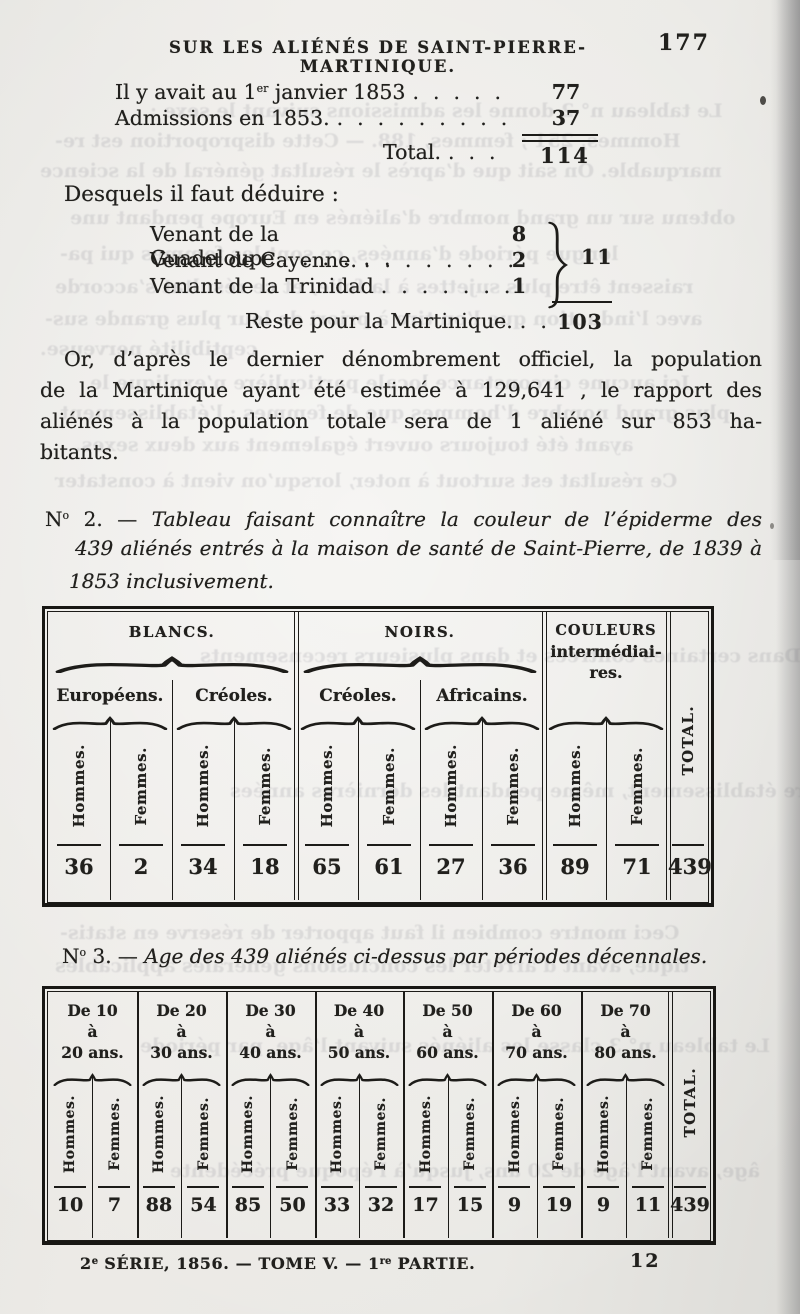  Describe the element at coordinates (606, 630) in the screenshot. I see `group-header-line: COULEURS` at that location.